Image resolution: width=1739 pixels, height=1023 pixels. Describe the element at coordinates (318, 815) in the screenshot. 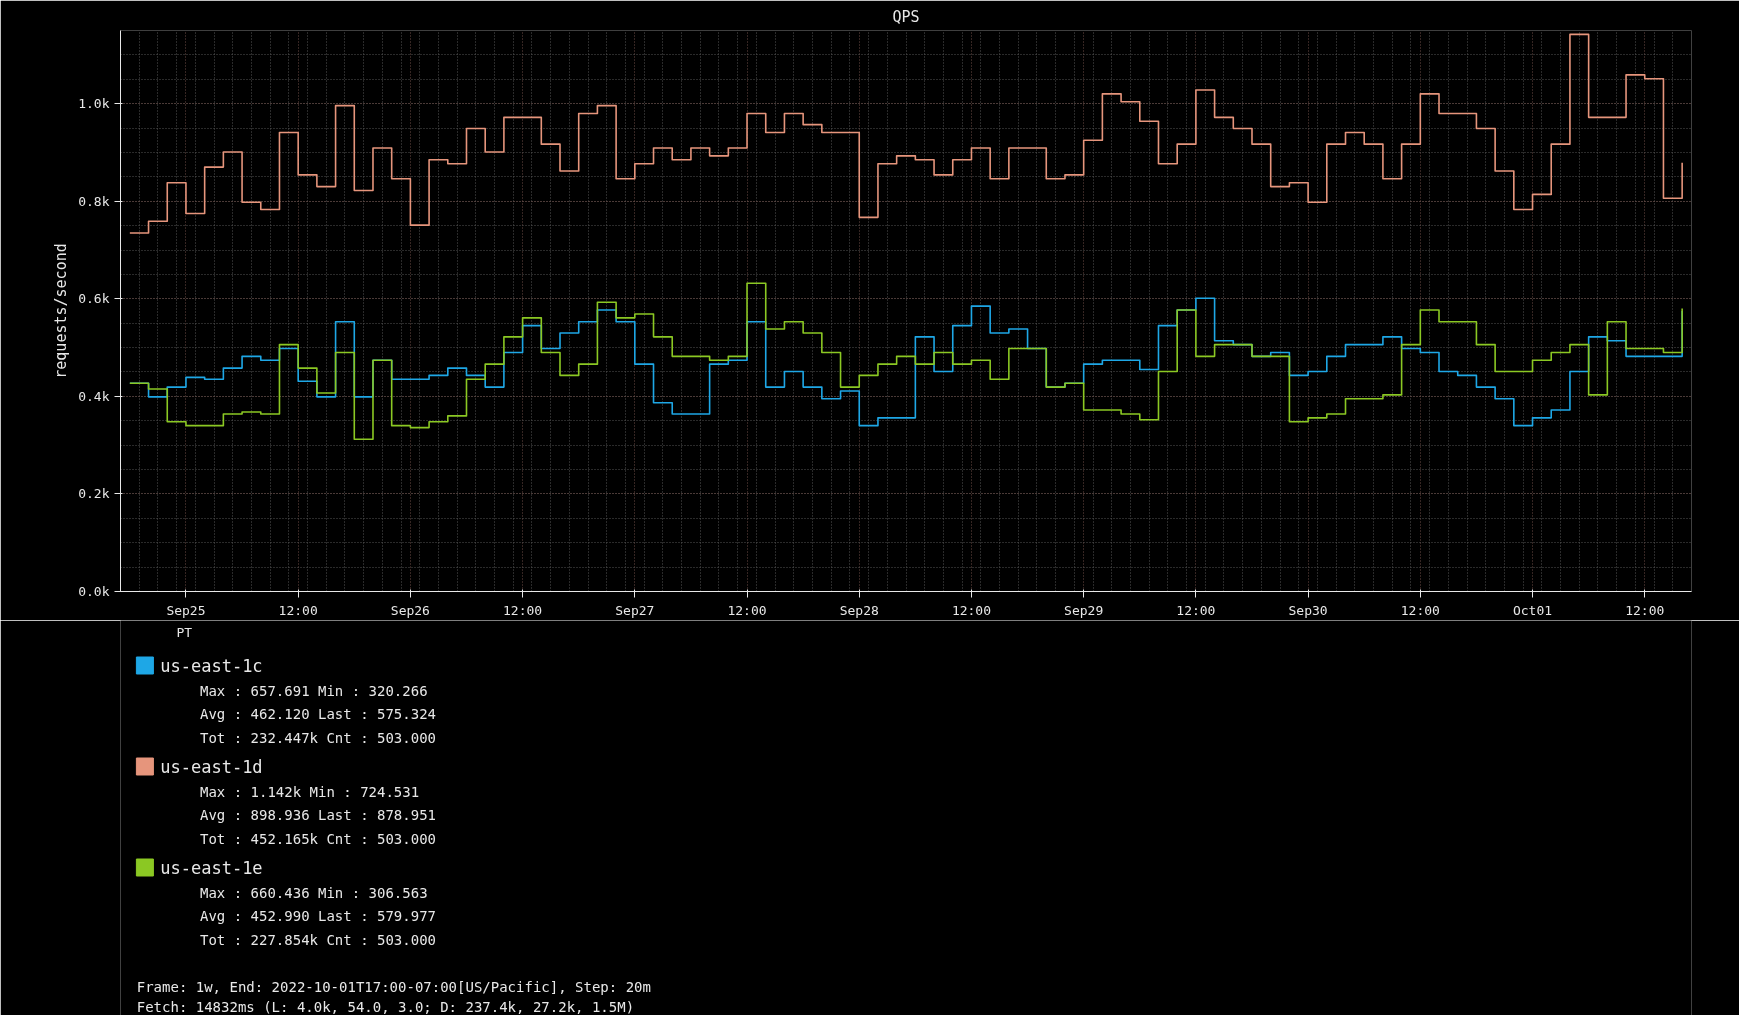

I see `text: Avg : 898.936 Last : 878.951` at that location.